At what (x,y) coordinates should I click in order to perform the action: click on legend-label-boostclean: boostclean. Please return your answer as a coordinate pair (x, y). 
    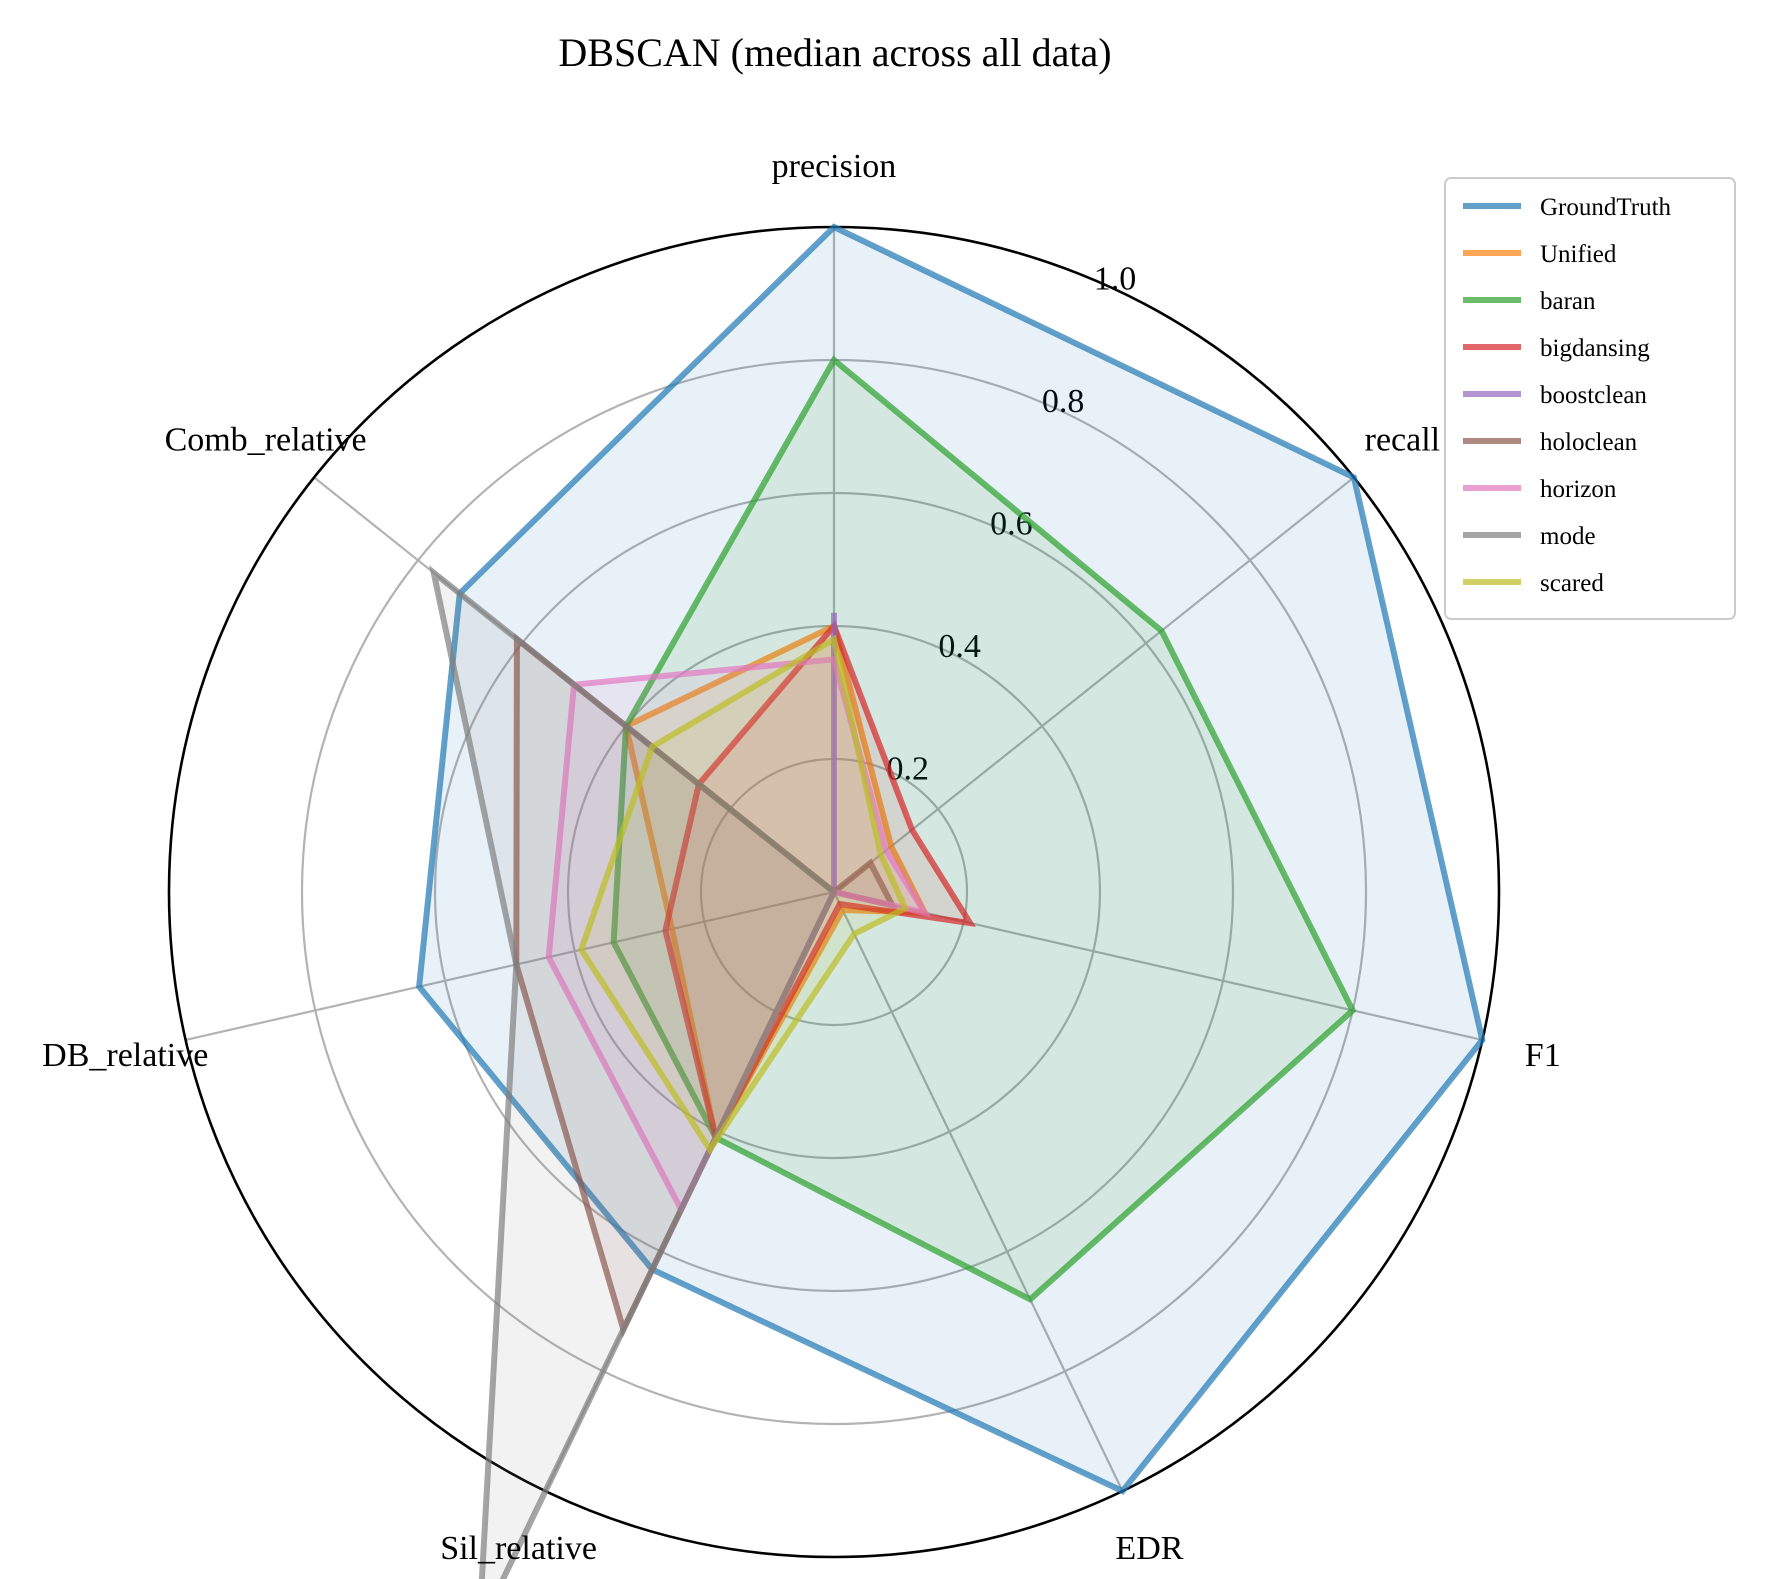
    Looking at the image, I should click on (1593, 395).